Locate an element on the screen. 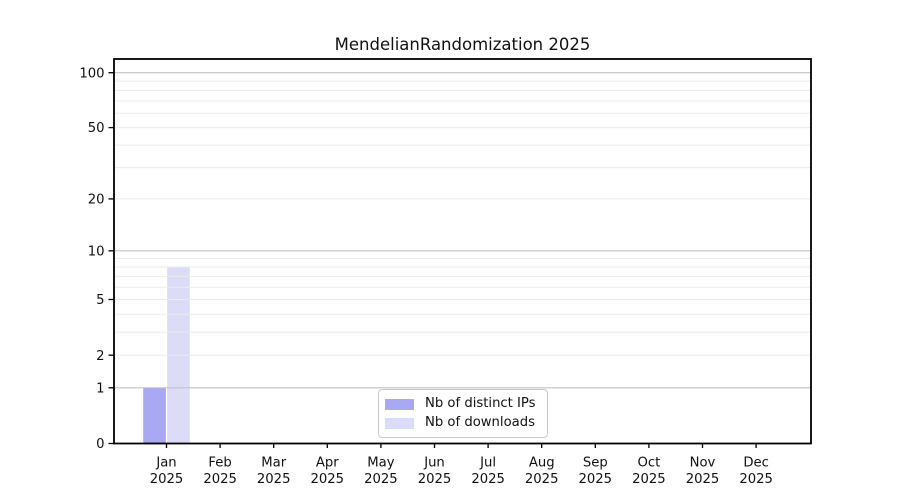  legend: Nb of distinct IPs Nb of downloads is located at coordinates (463, 413).